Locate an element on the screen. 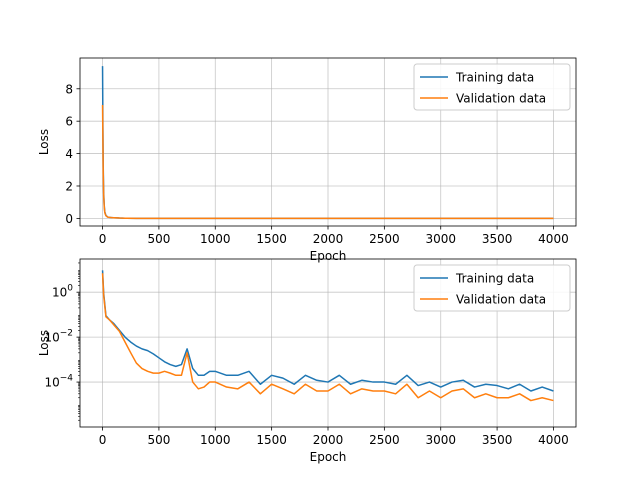  y-tick-label: 0 is located at coordinates (69, 219).